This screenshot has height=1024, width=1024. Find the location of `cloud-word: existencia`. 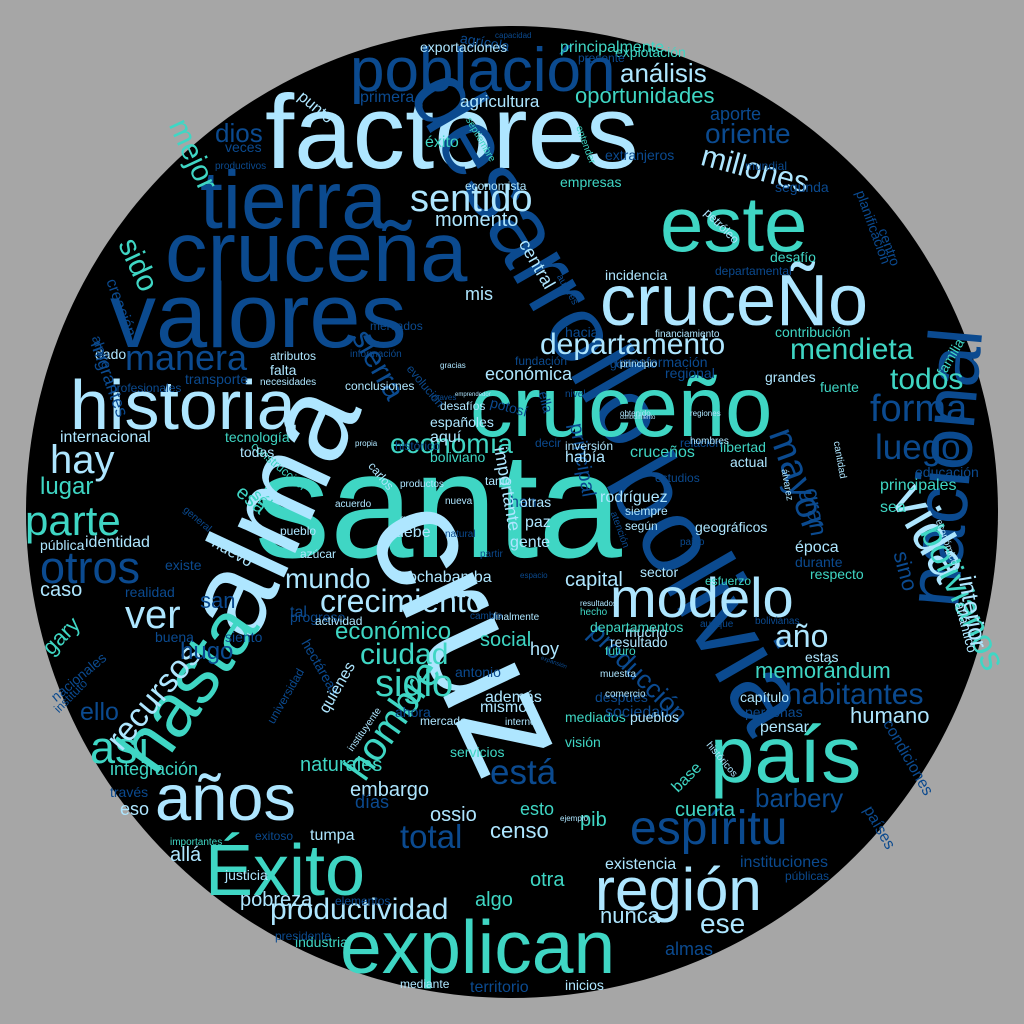

cloud-word: existencia is located at coordinates (641, 864).